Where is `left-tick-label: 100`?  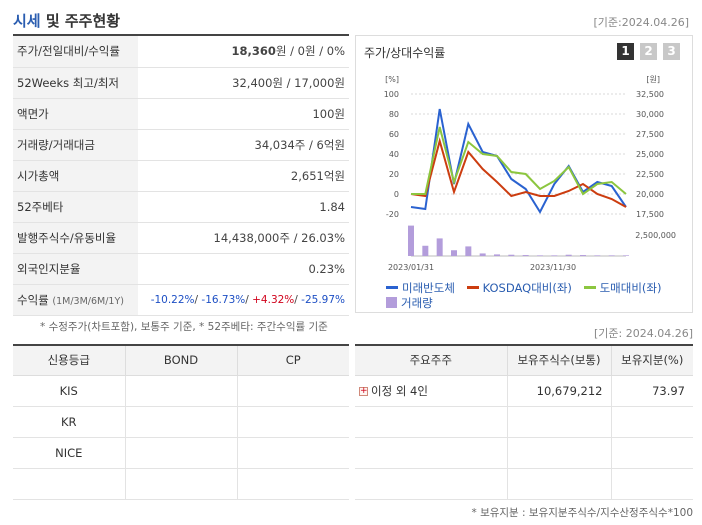 left-tick-label: 100 is located at coordinates (391, 94).